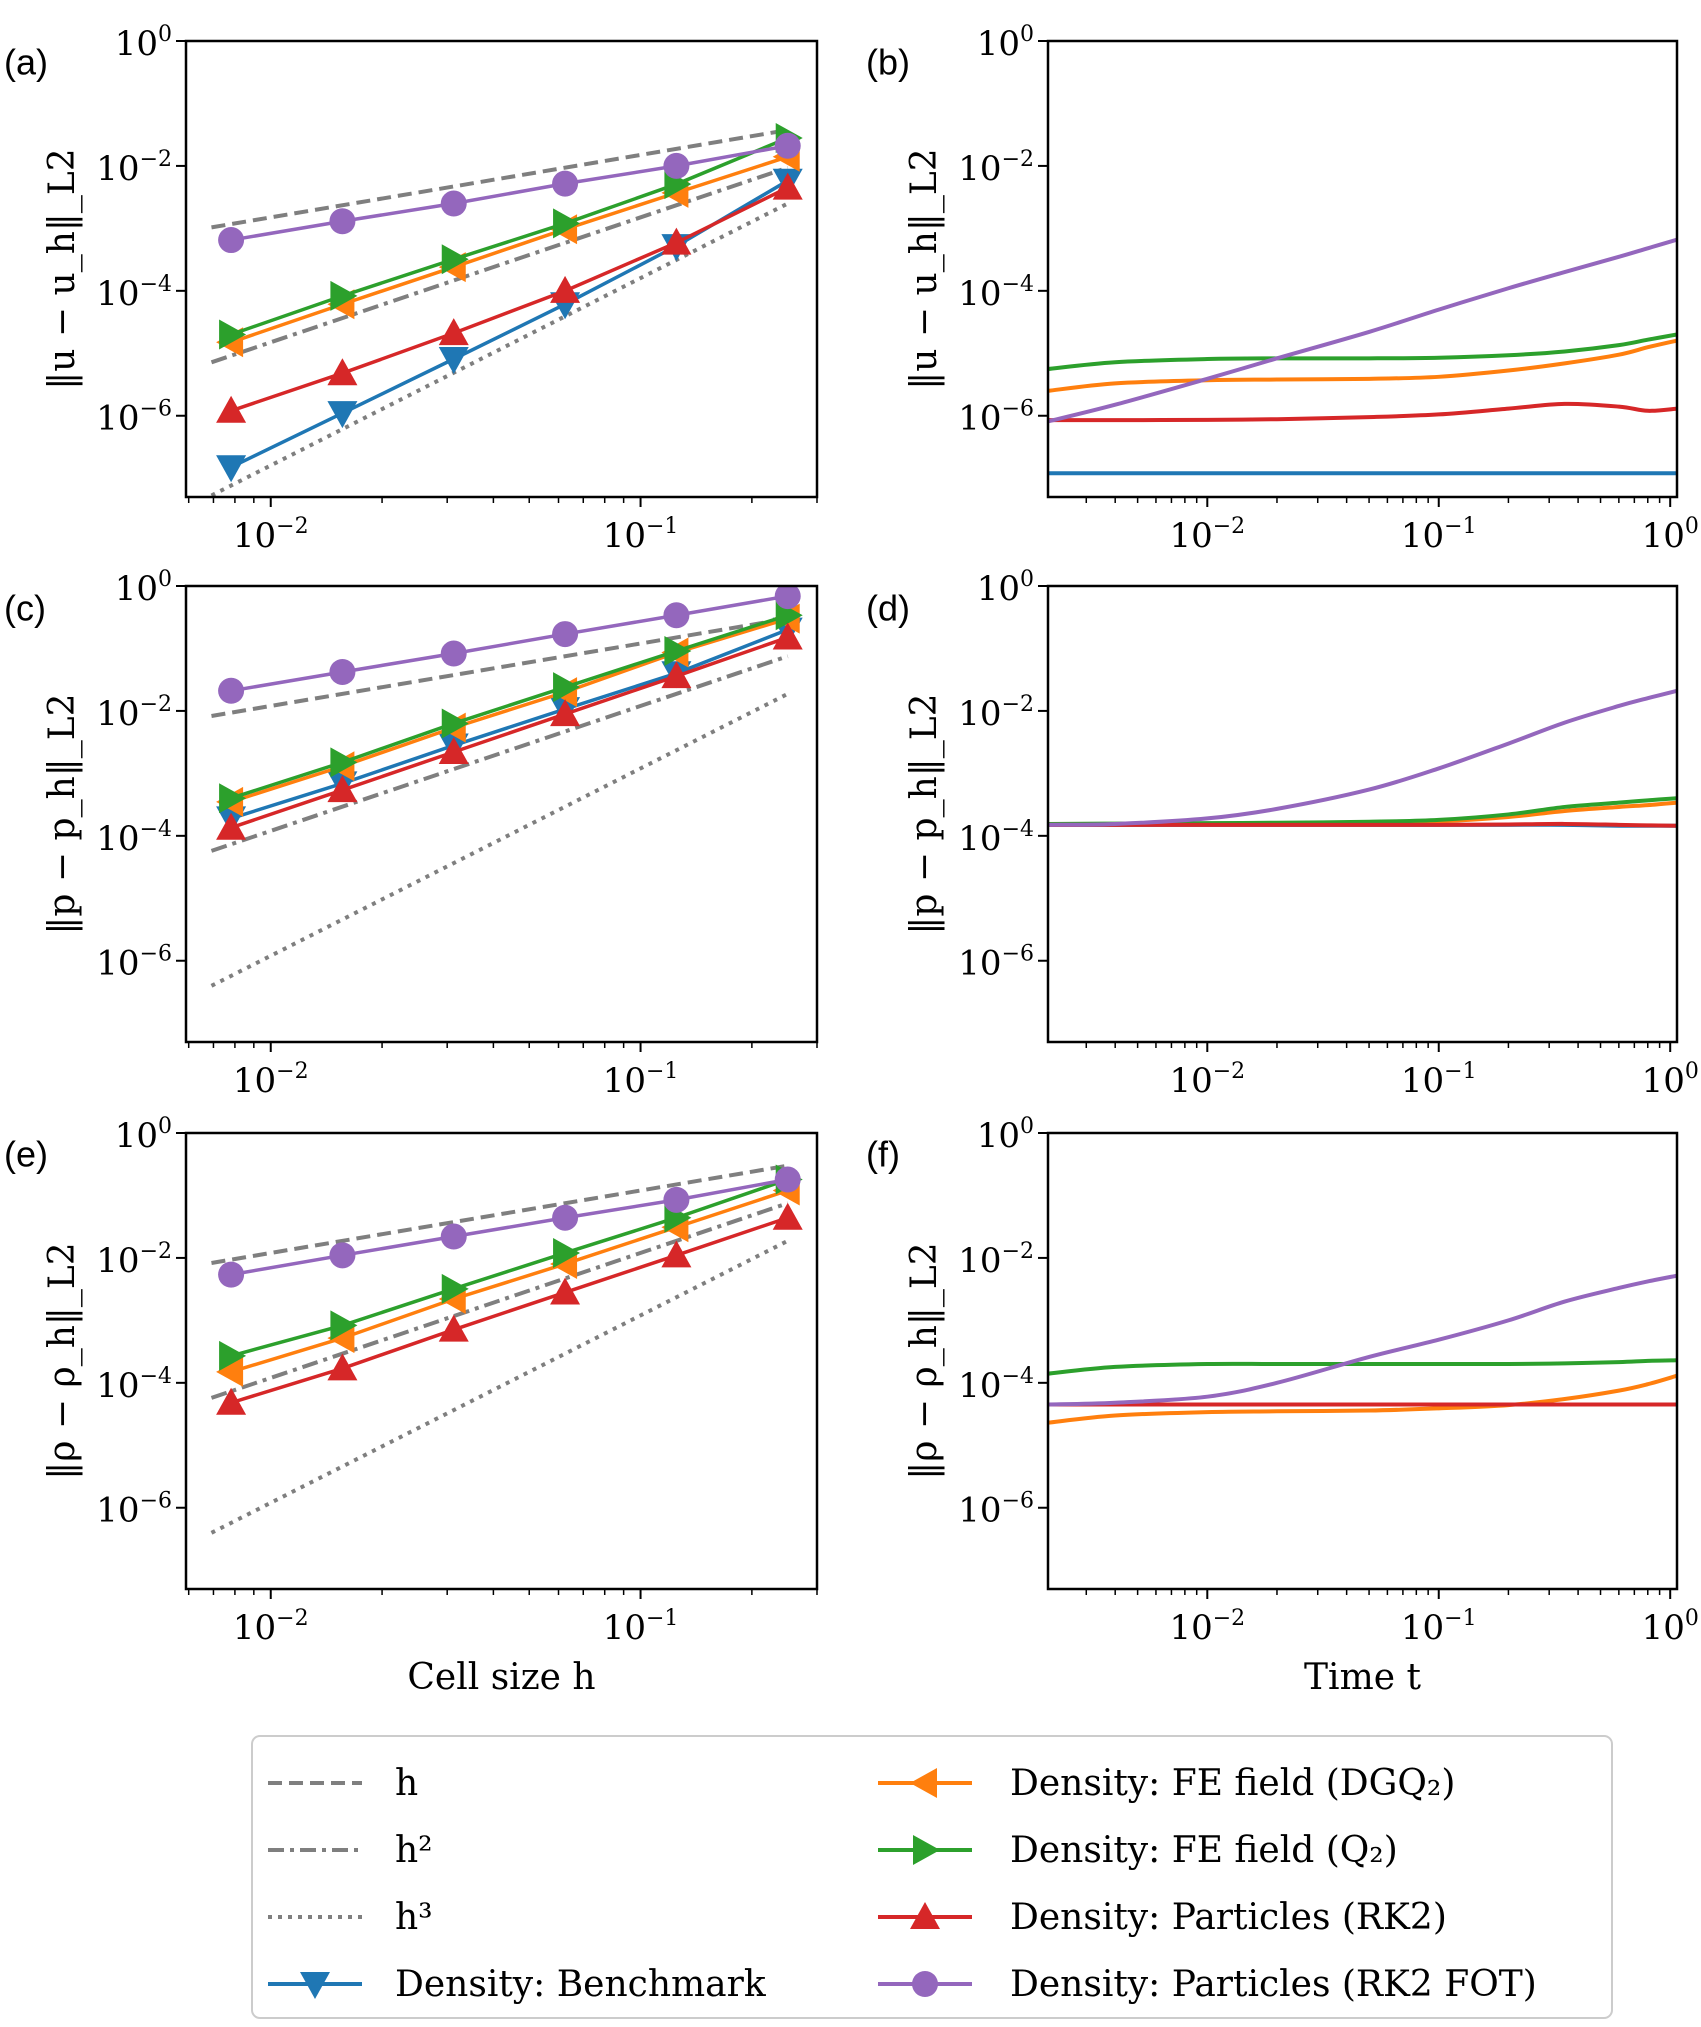 The image size is (1701, 2027). I want to click on legend-label: h³, so click(414, 1917).